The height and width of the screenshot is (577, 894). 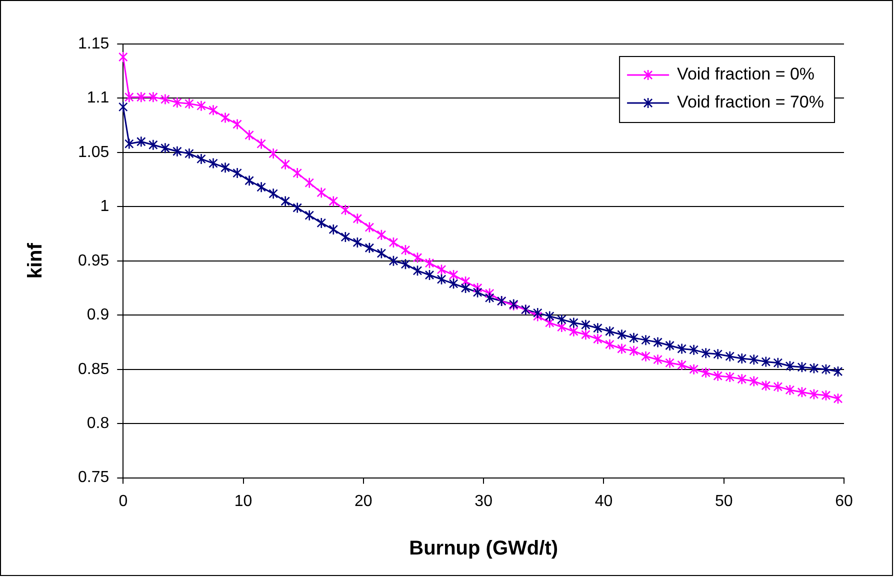 I want to click on x-tick-label: 0, so click(x=123, y=501).